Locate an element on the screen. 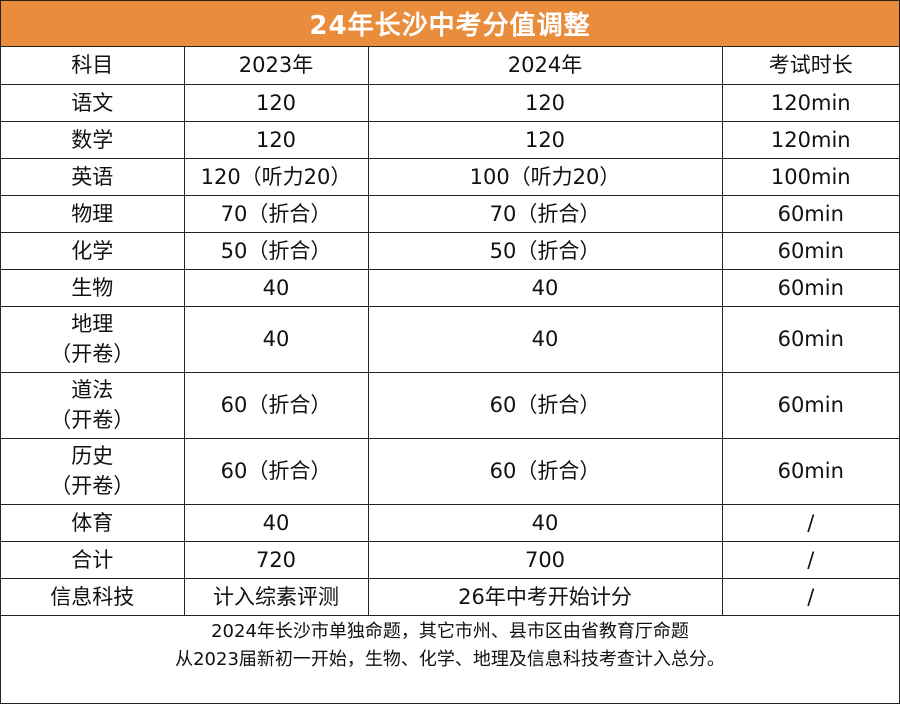  score-2023-cell: 50（折合） is located at coordinates (276, 250).